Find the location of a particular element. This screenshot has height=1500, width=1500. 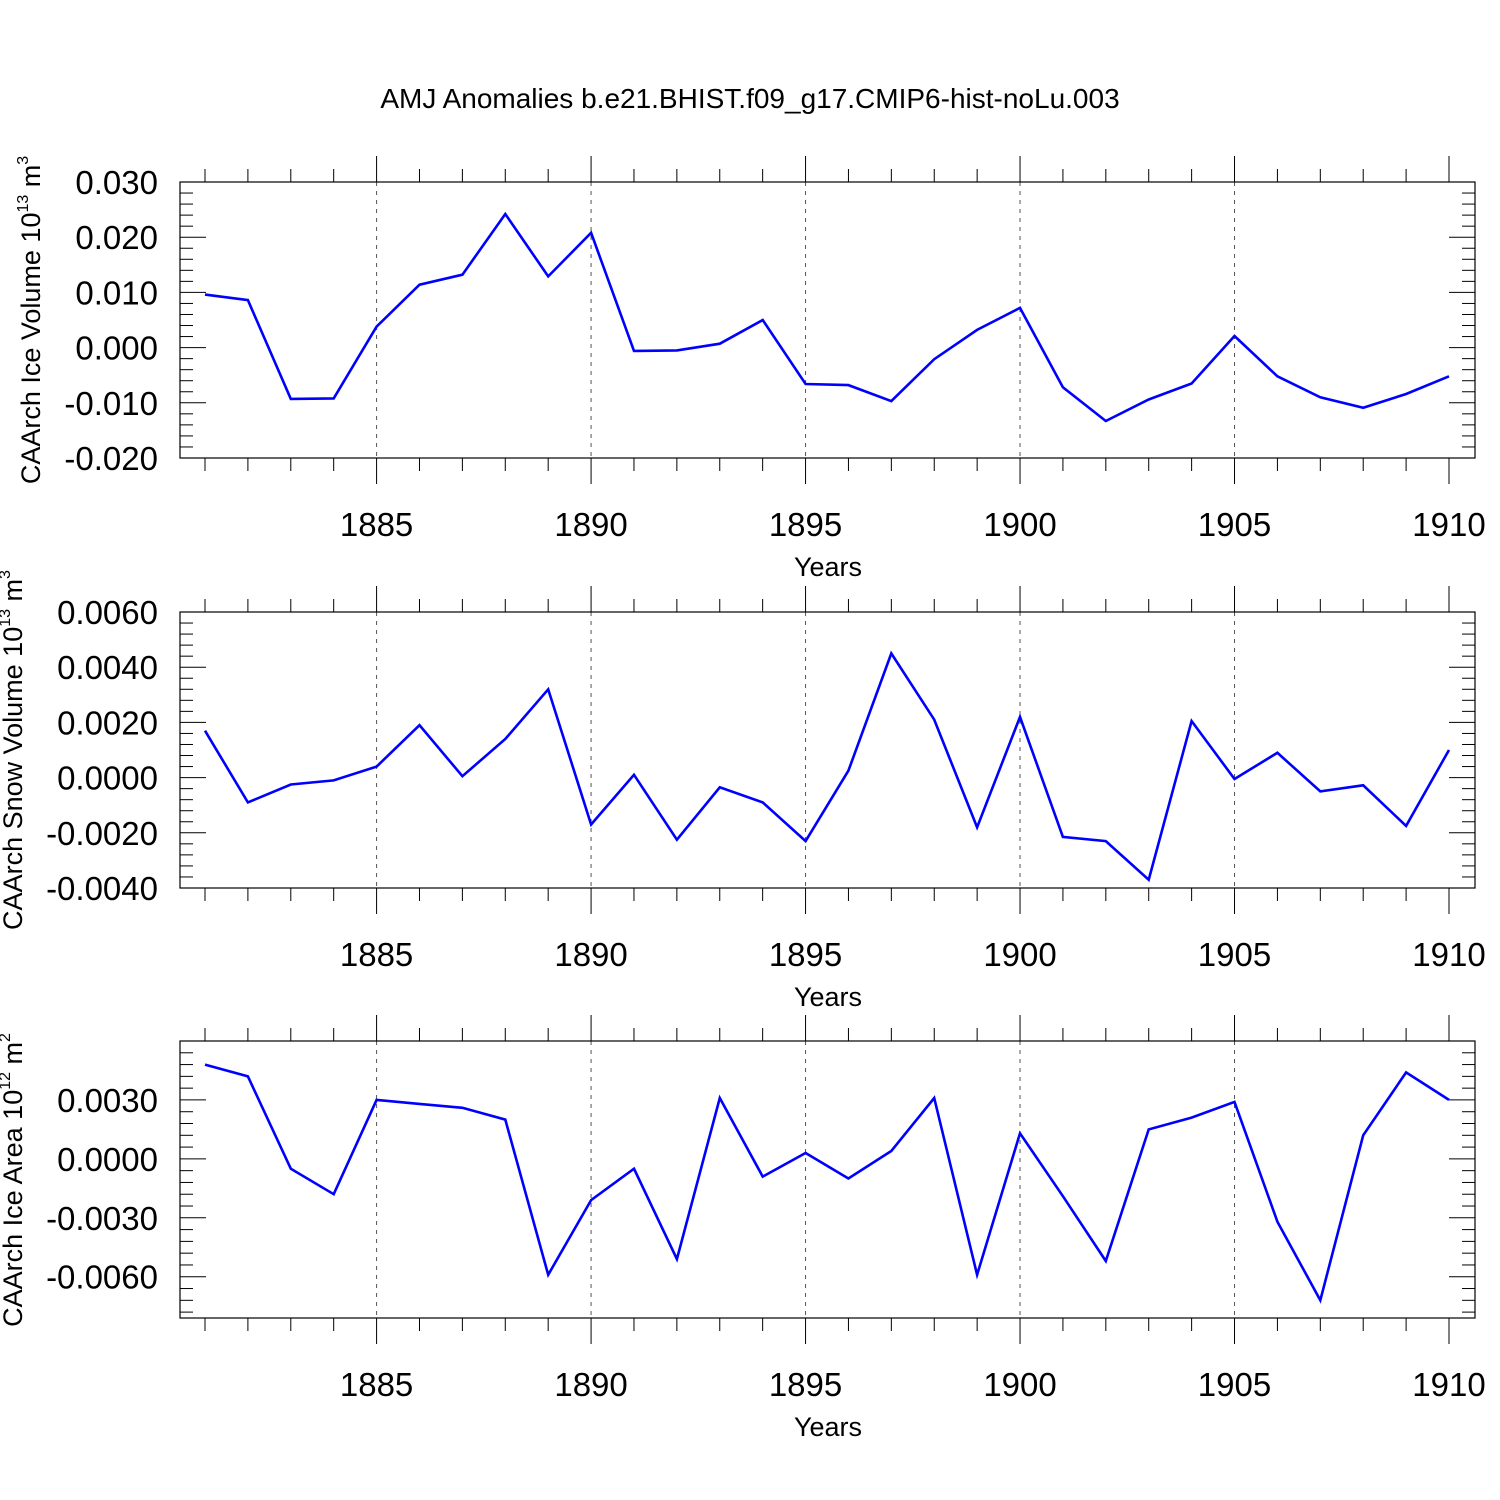

y-tick-label: -0.010 is located at coordinates (111, 403).